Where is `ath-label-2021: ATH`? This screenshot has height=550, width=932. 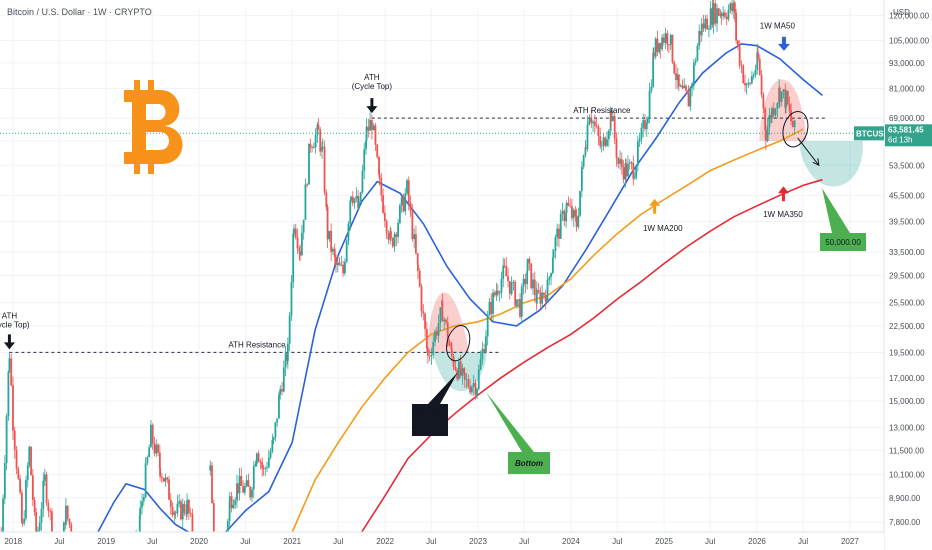
ath-label-2021: ATH is located at coordinates (372, 77).